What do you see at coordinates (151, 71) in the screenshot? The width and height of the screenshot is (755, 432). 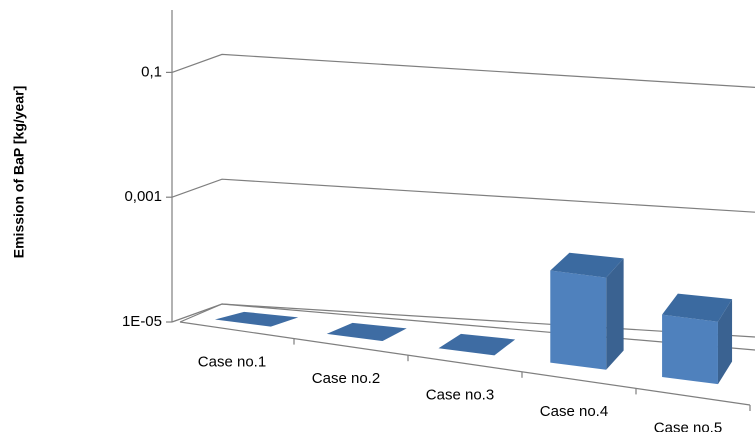 I see `y-tick-label: 0,1` at bounding box center [151, 71].